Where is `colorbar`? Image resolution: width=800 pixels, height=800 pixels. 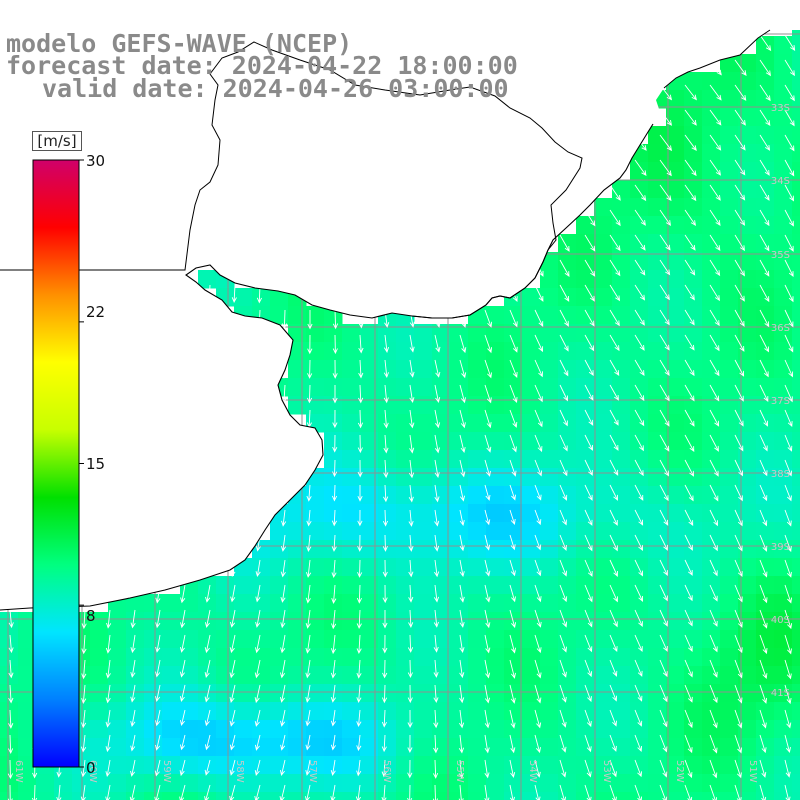
colorbar is located at coordinates (58, 463).